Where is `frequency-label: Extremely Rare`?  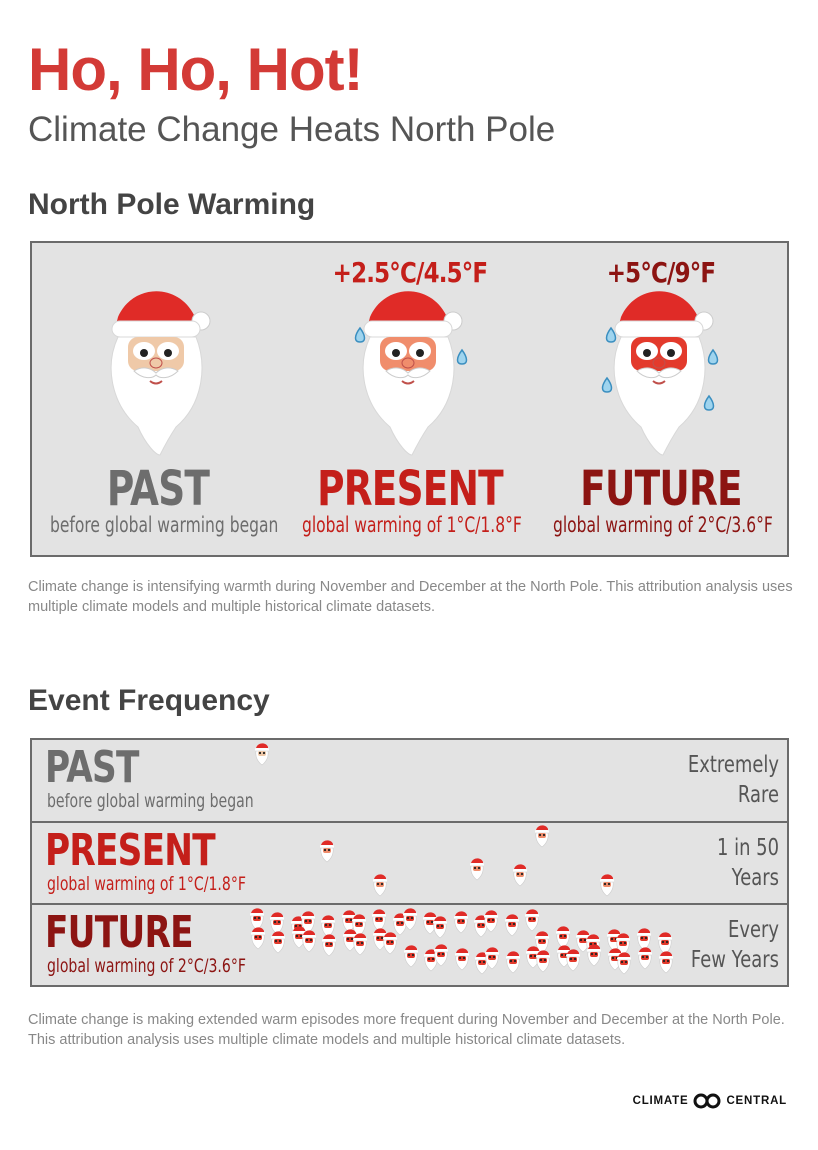
frequency-label: Extremely Rare is located at coordinates (724, 780).